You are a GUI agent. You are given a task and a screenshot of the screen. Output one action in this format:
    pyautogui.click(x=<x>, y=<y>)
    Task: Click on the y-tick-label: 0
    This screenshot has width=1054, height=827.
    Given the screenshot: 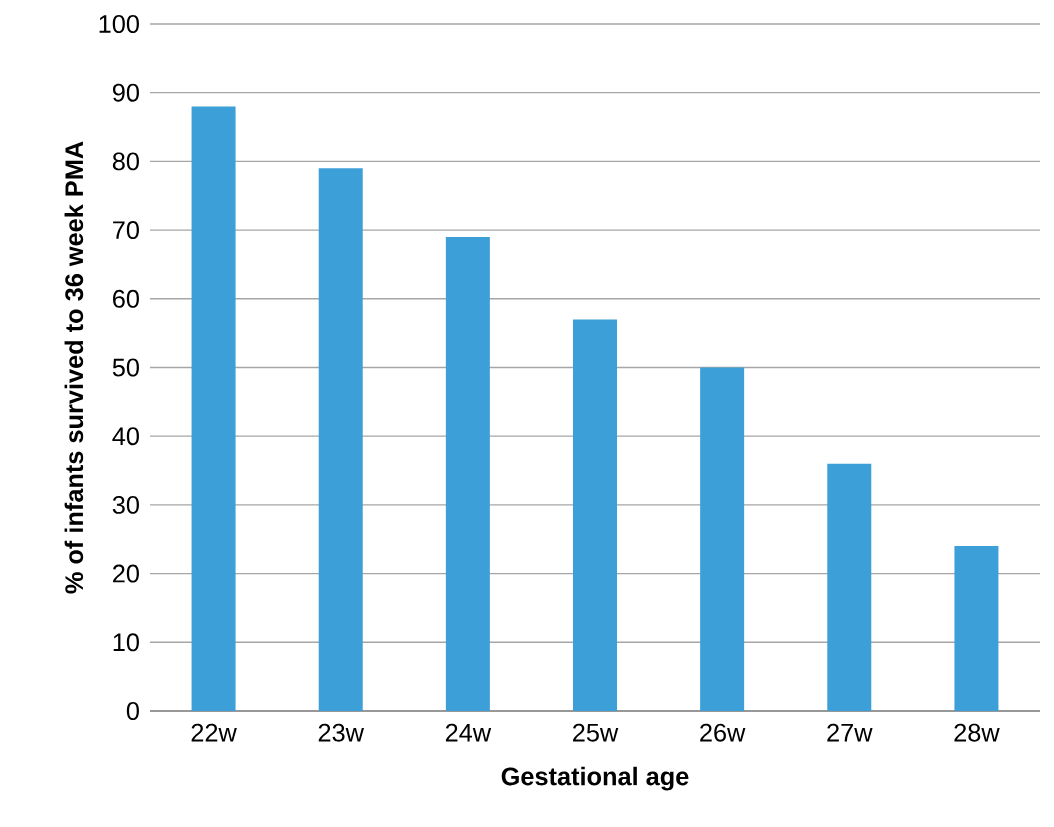 What is the action you would take?
    pyautogui.click(x=132, y=711)
    